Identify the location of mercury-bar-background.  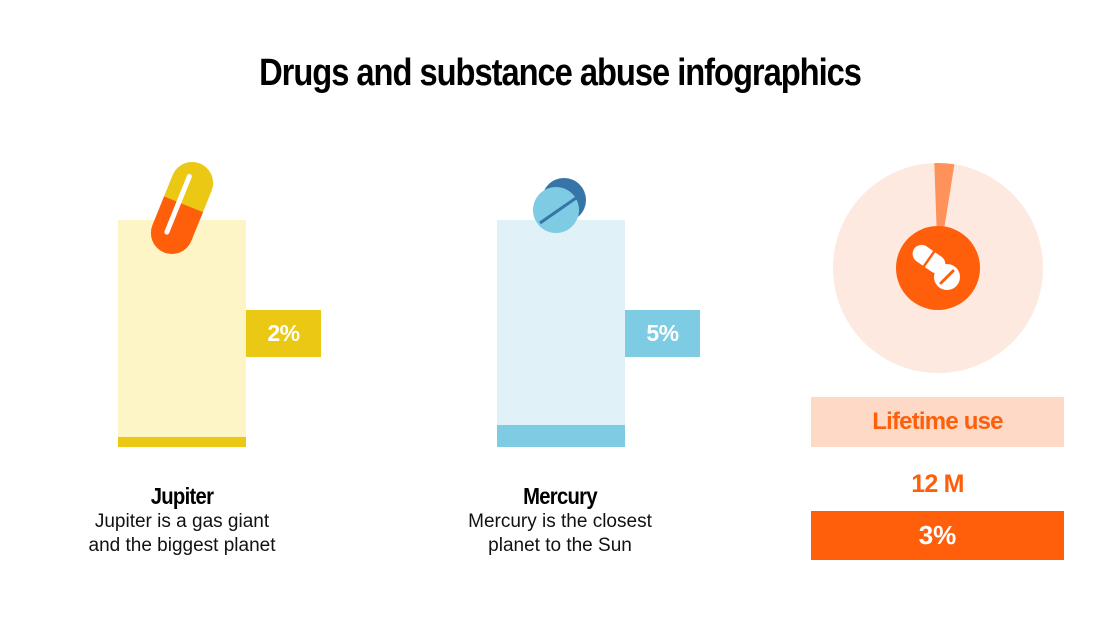
(561, 333).